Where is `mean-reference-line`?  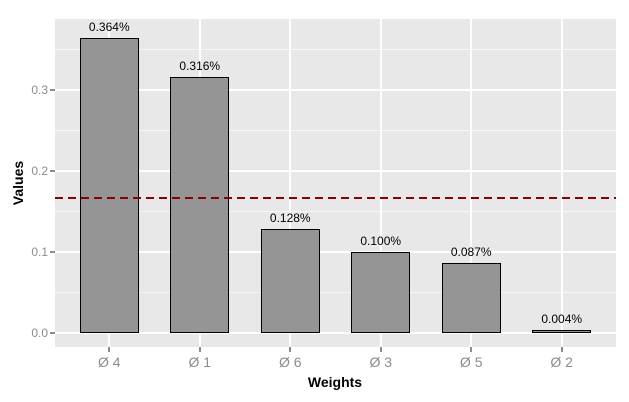
mean-reference-line is located at coordinates (335, 198).